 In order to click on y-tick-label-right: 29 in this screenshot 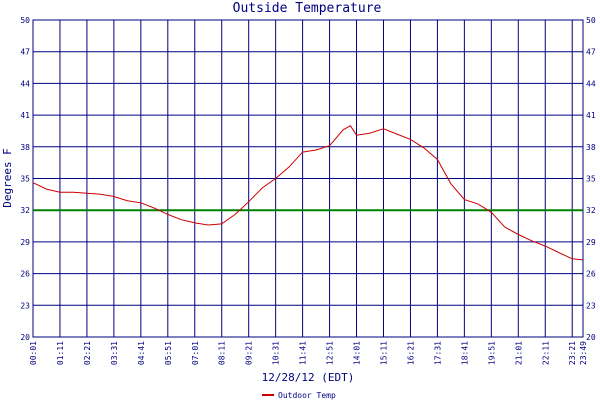, I will do `click(591, 242)`.